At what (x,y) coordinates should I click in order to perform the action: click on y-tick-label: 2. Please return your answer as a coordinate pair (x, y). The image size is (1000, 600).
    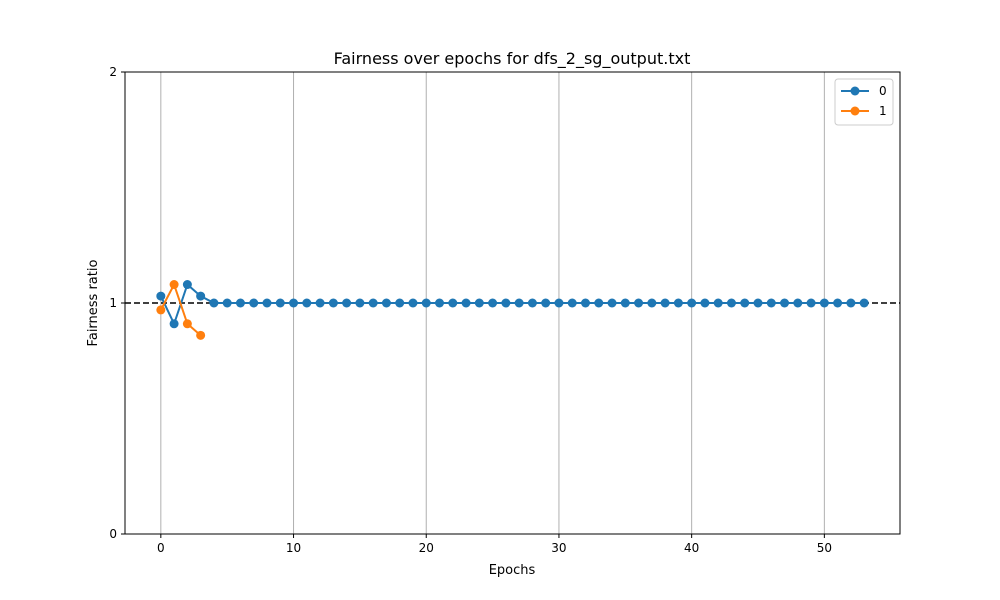
    Looking at the image, I should click on (113, 72).